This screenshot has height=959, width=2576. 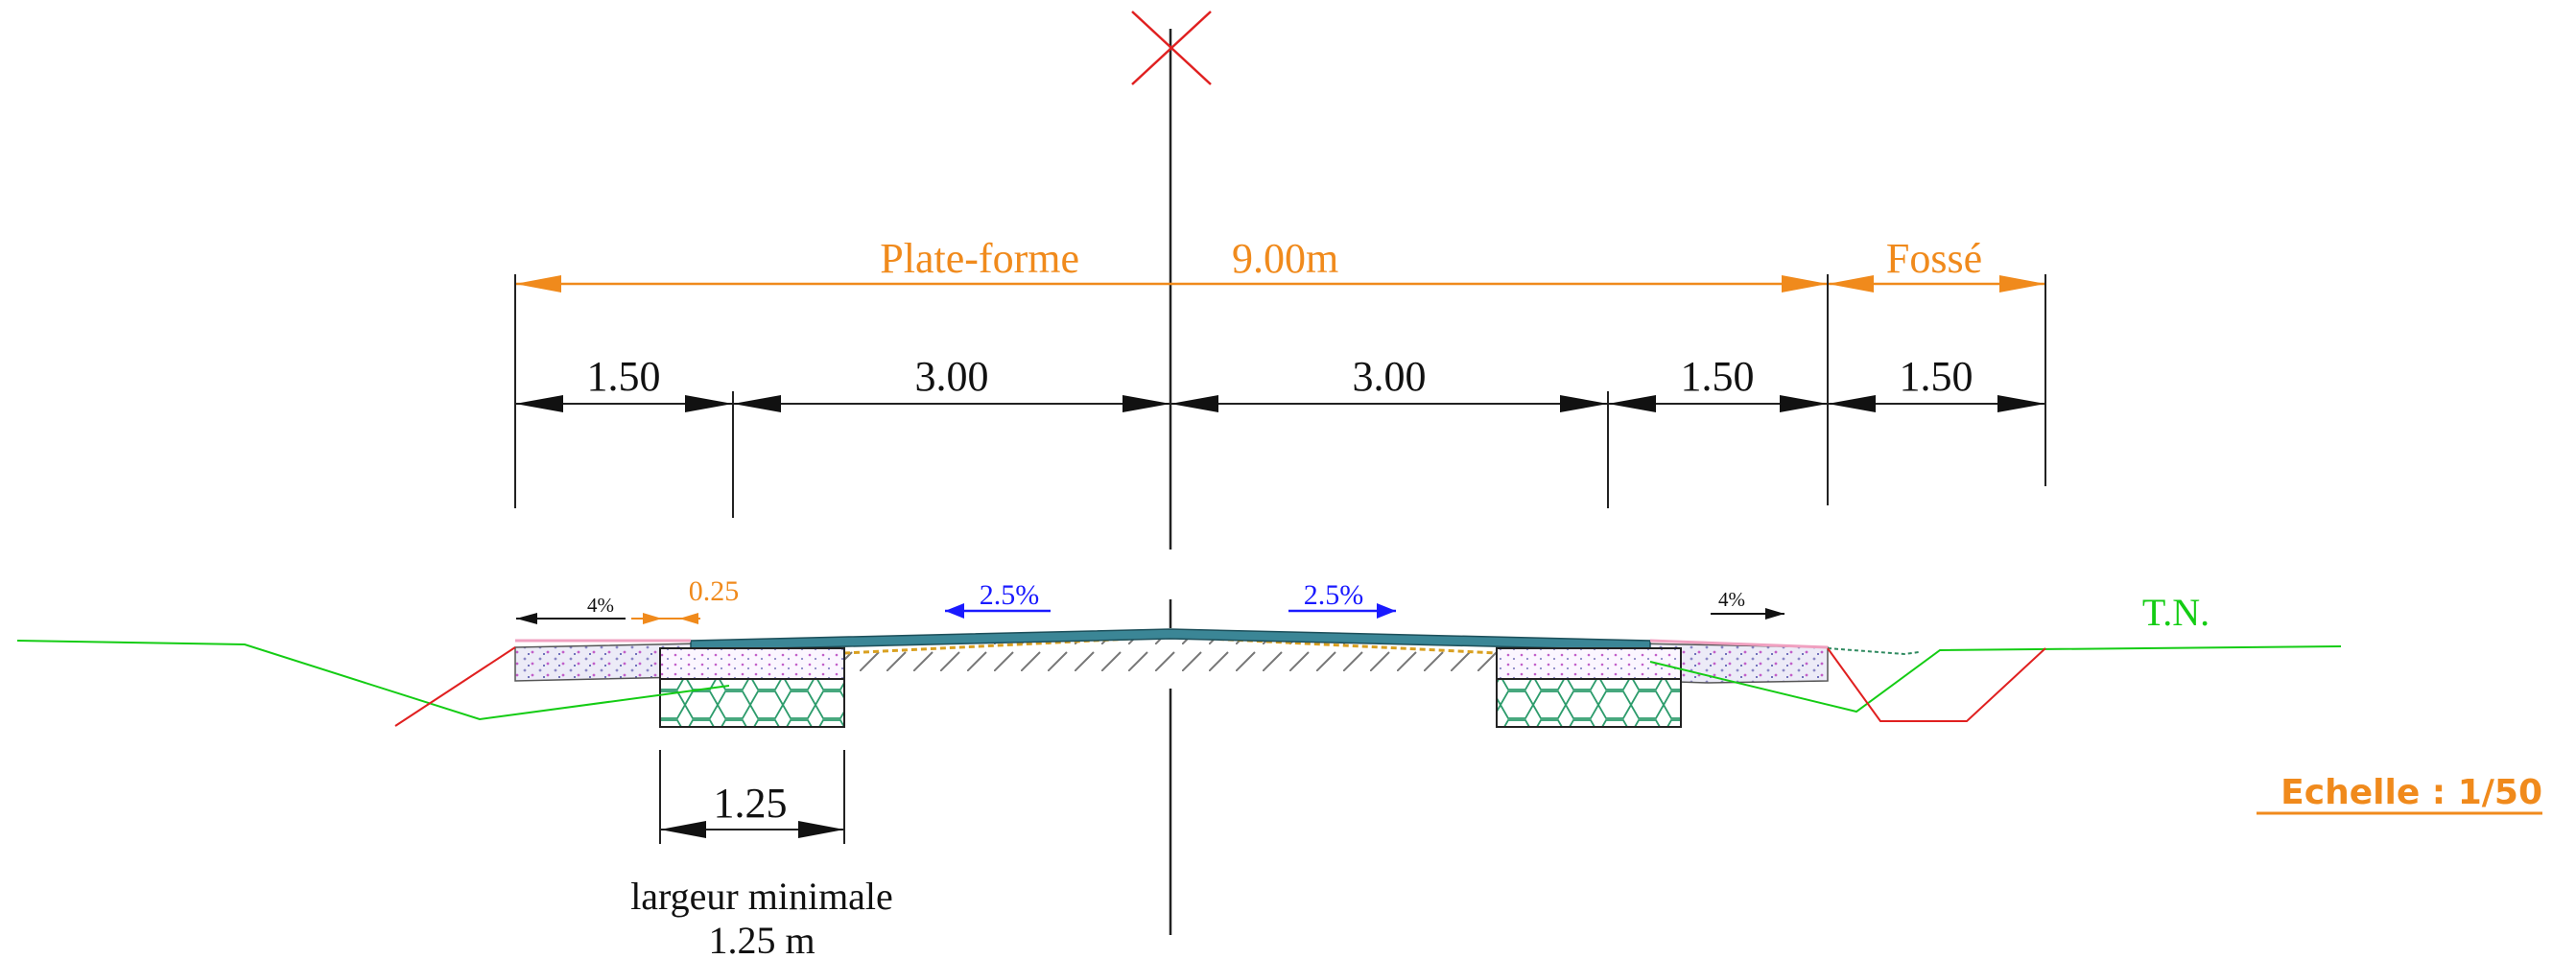 I want to click on left-cut-slope, so click(x=455, y=686).